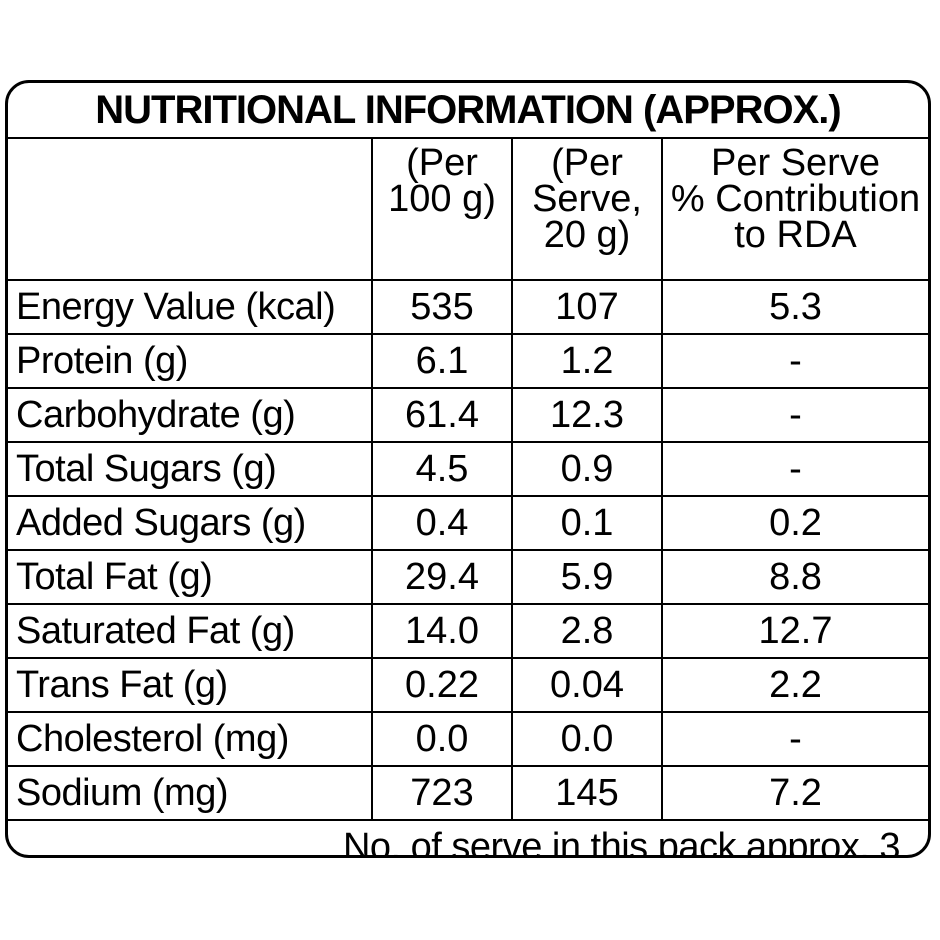 Image resolution: width=940 pixels, height=940 pixels. What do you see at coordinates (587, 199) in the screenshot?
I see `header-line: Serve,` at bounding box center [587, 199].